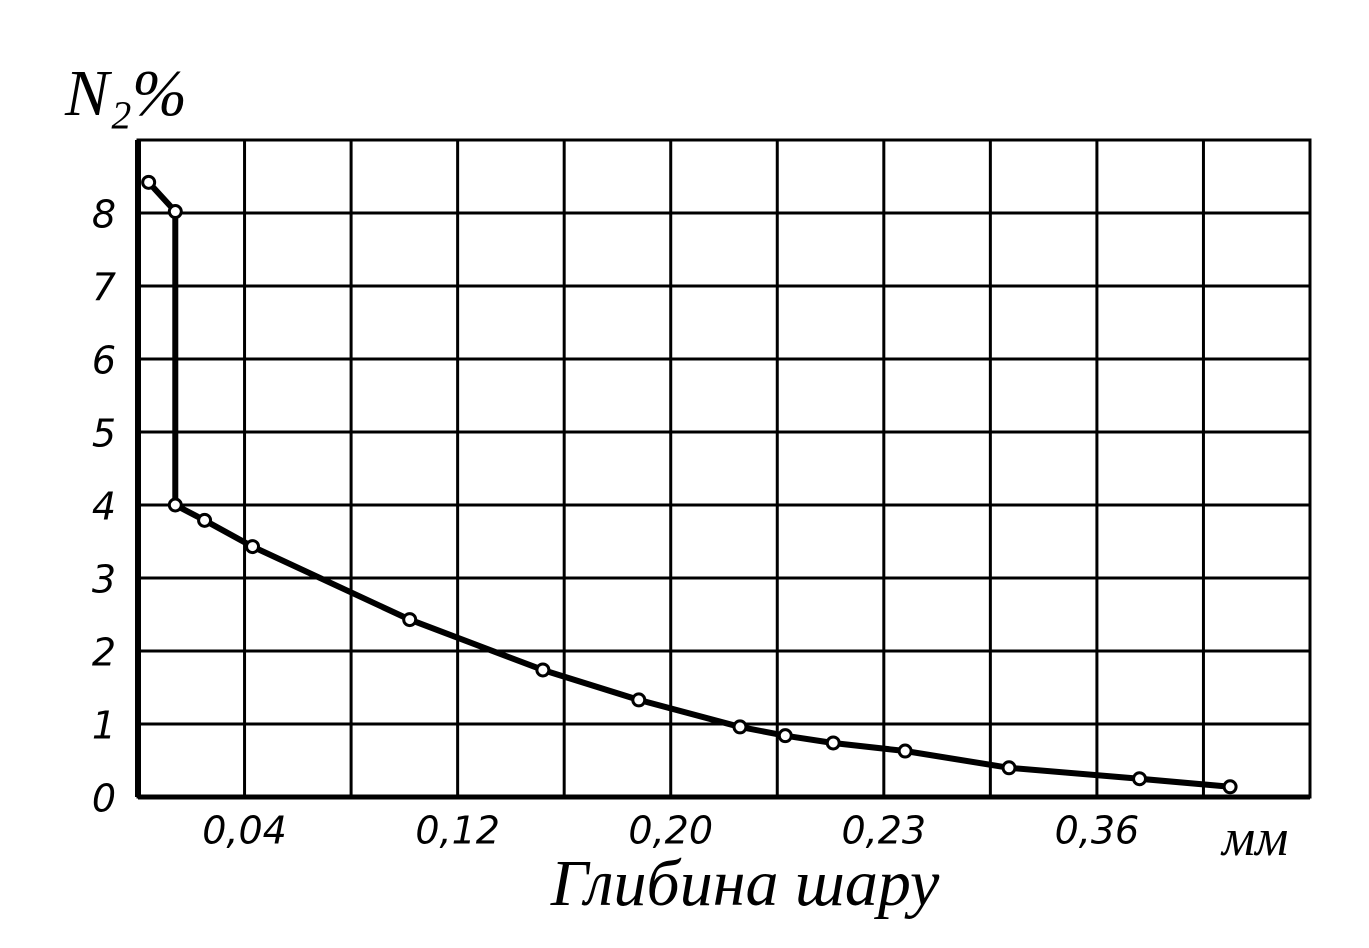 The width and height of the screenshot is (1369, 948). Describe the element at coordinates (1097, 831) in the screenshot. I see `x-tick-label: 0,36` at that location.